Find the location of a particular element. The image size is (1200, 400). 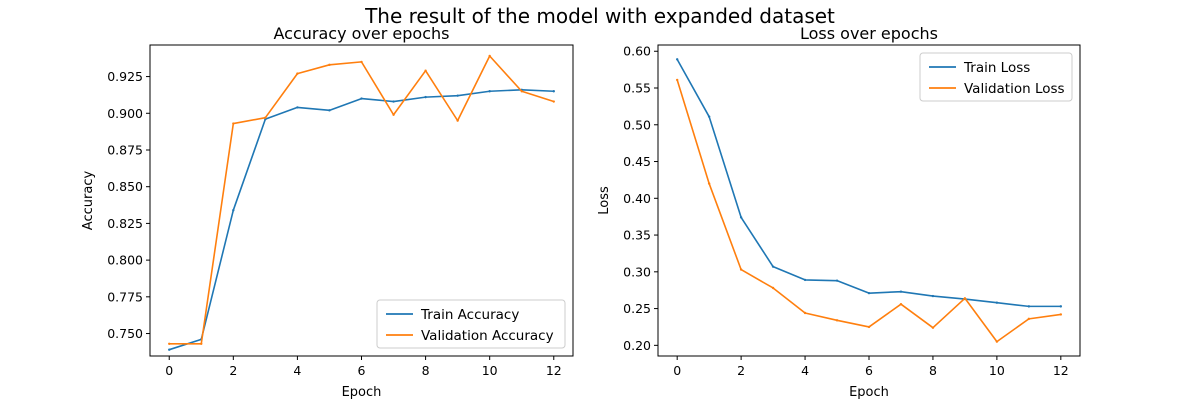

loss-x-tick-label: 0 is located at coordinates (677, 370).